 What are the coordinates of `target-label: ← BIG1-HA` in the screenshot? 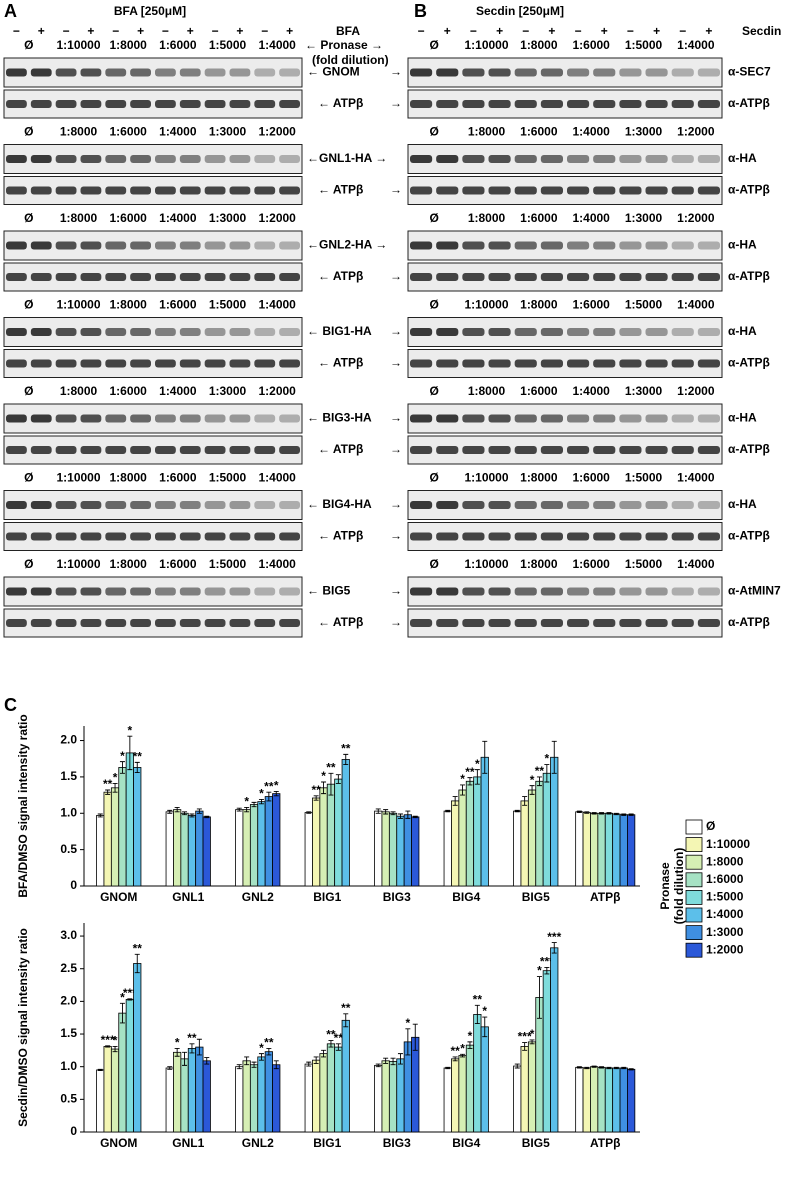 It's located at (339, 331).